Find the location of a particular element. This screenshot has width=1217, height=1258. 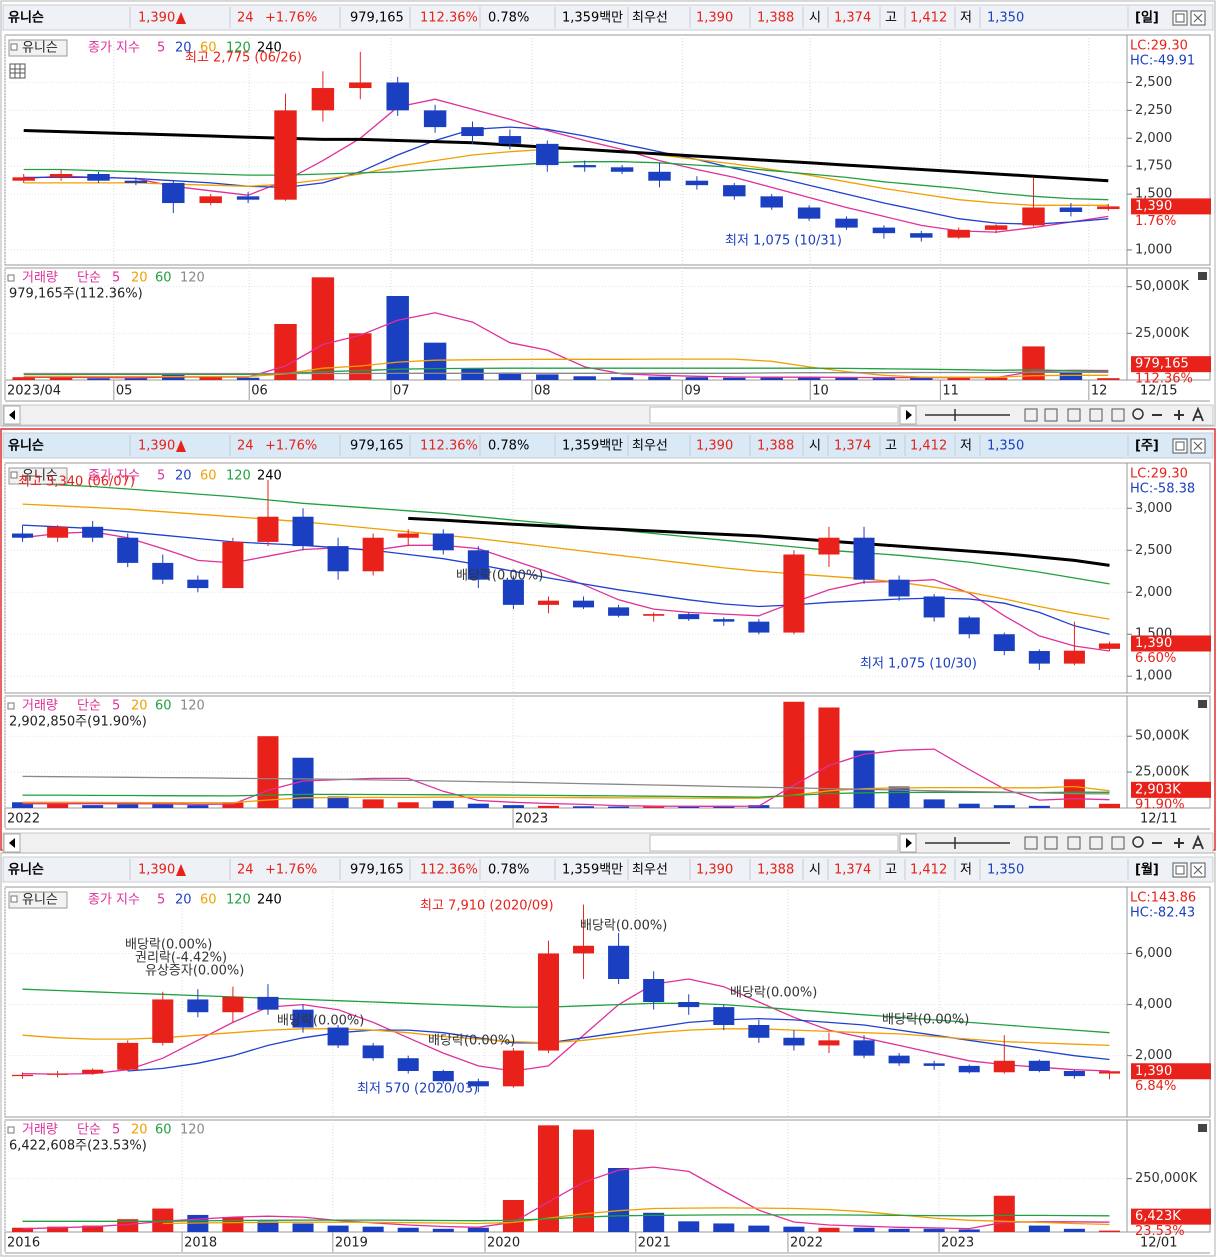

hc-label: HC:-49.91 is located at coordinates (1162, 61).